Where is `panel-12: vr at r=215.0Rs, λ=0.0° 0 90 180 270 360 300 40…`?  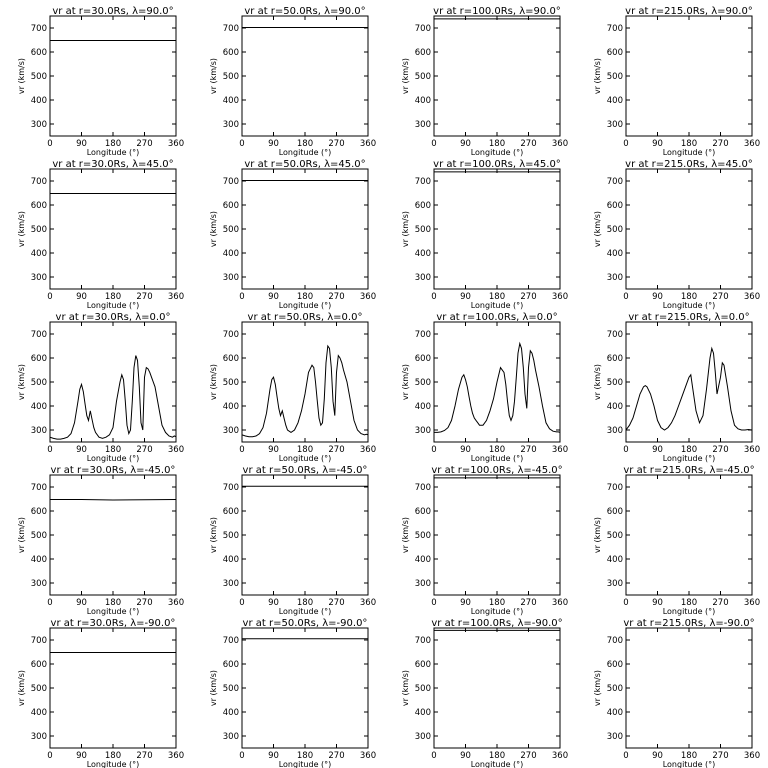
panel-12: vr at r=215.0Rs, λ=0.0° 0 90 180 270 360 300 40… is located at coordinates (676, 387).